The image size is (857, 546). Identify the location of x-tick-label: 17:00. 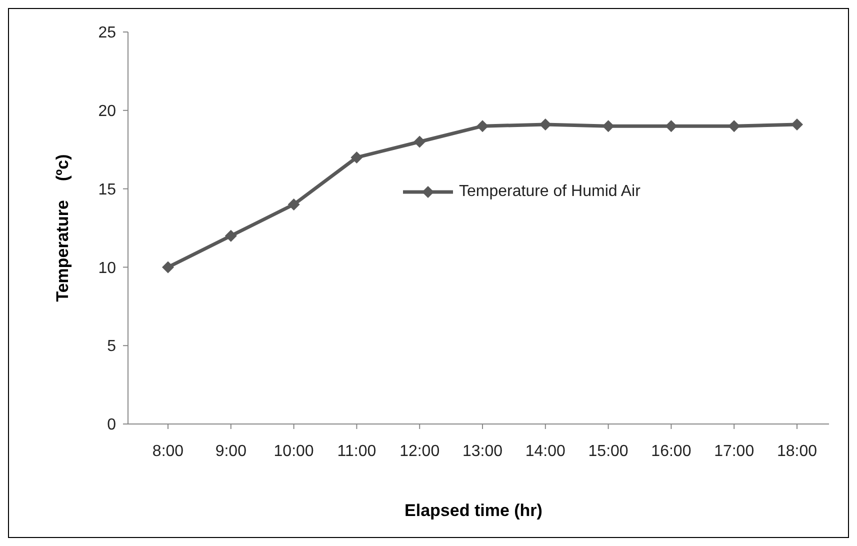
(734, 451).